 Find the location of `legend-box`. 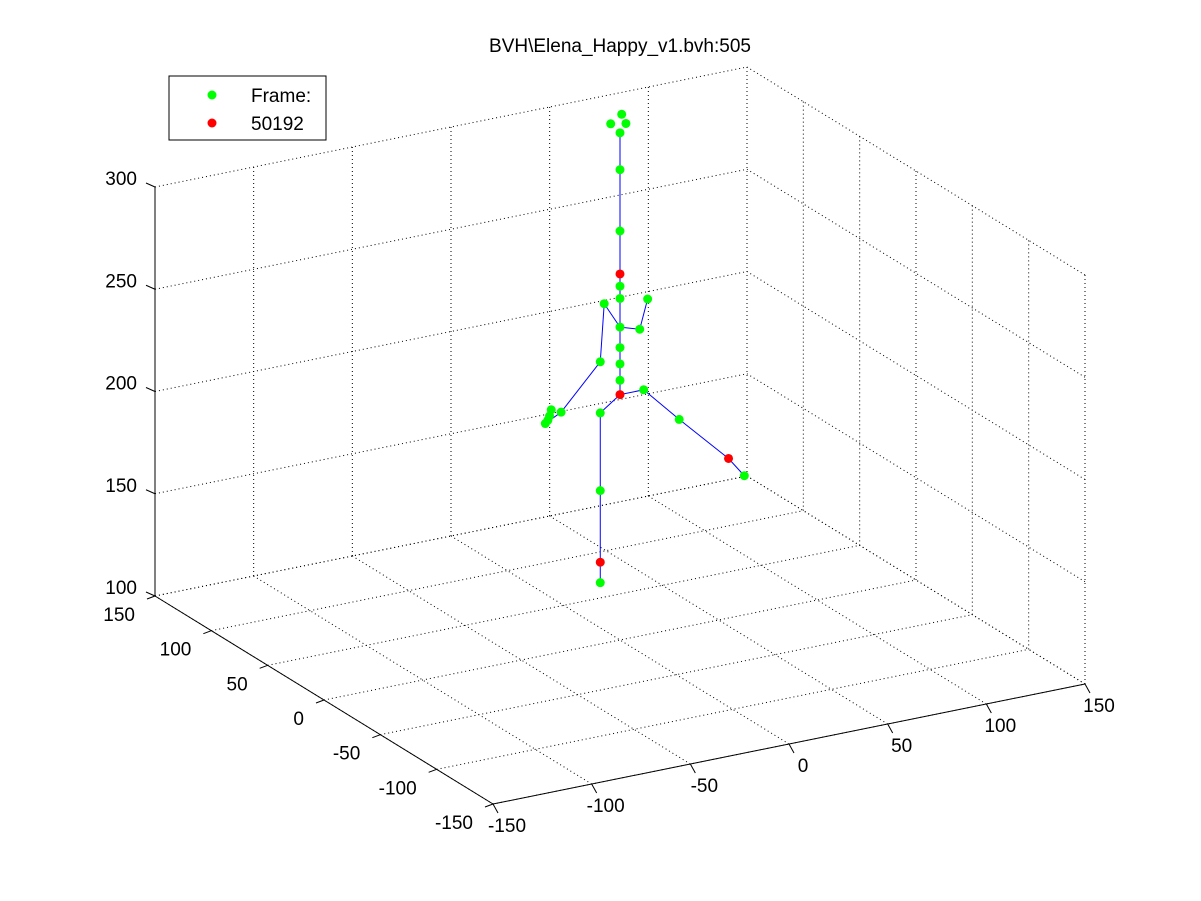

legend-box is located at coordinates (247, 108).